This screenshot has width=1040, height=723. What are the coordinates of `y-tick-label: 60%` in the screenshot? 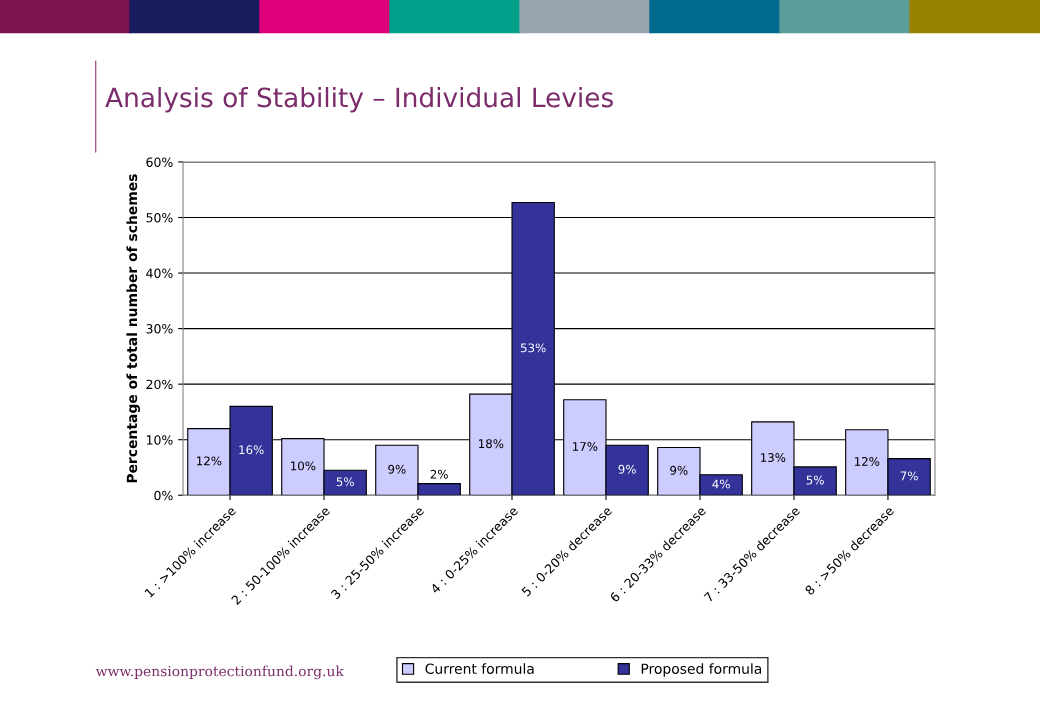 It's located at (159, 162).